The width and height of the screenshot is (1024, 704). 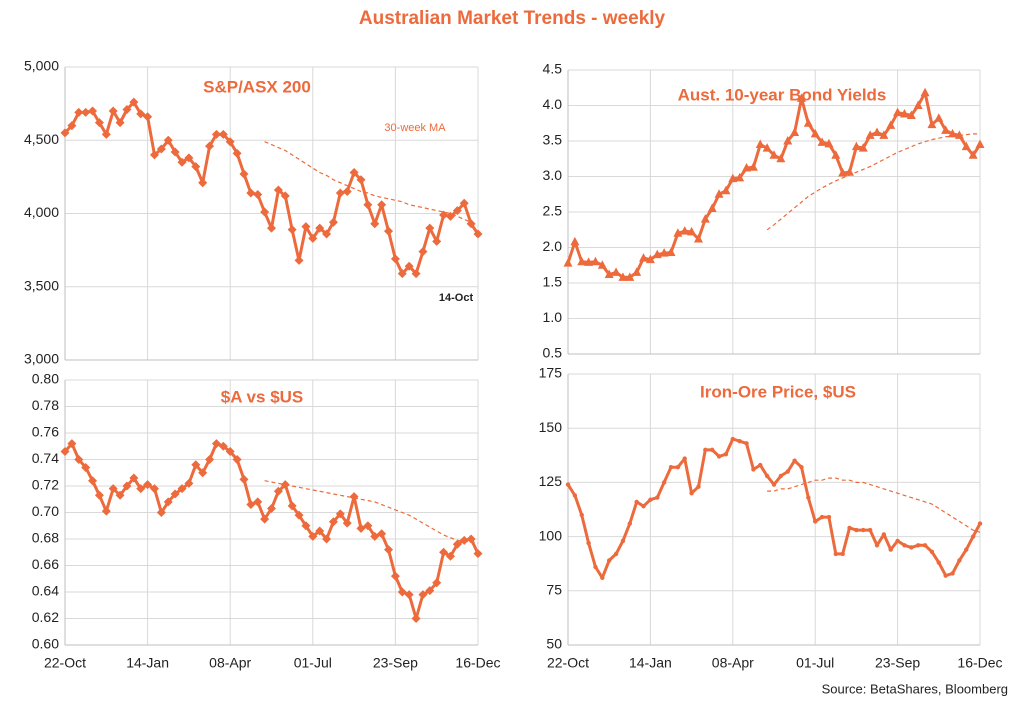 I want to click on x-tick-label: 14-Jan, so click(x=147, y=663).